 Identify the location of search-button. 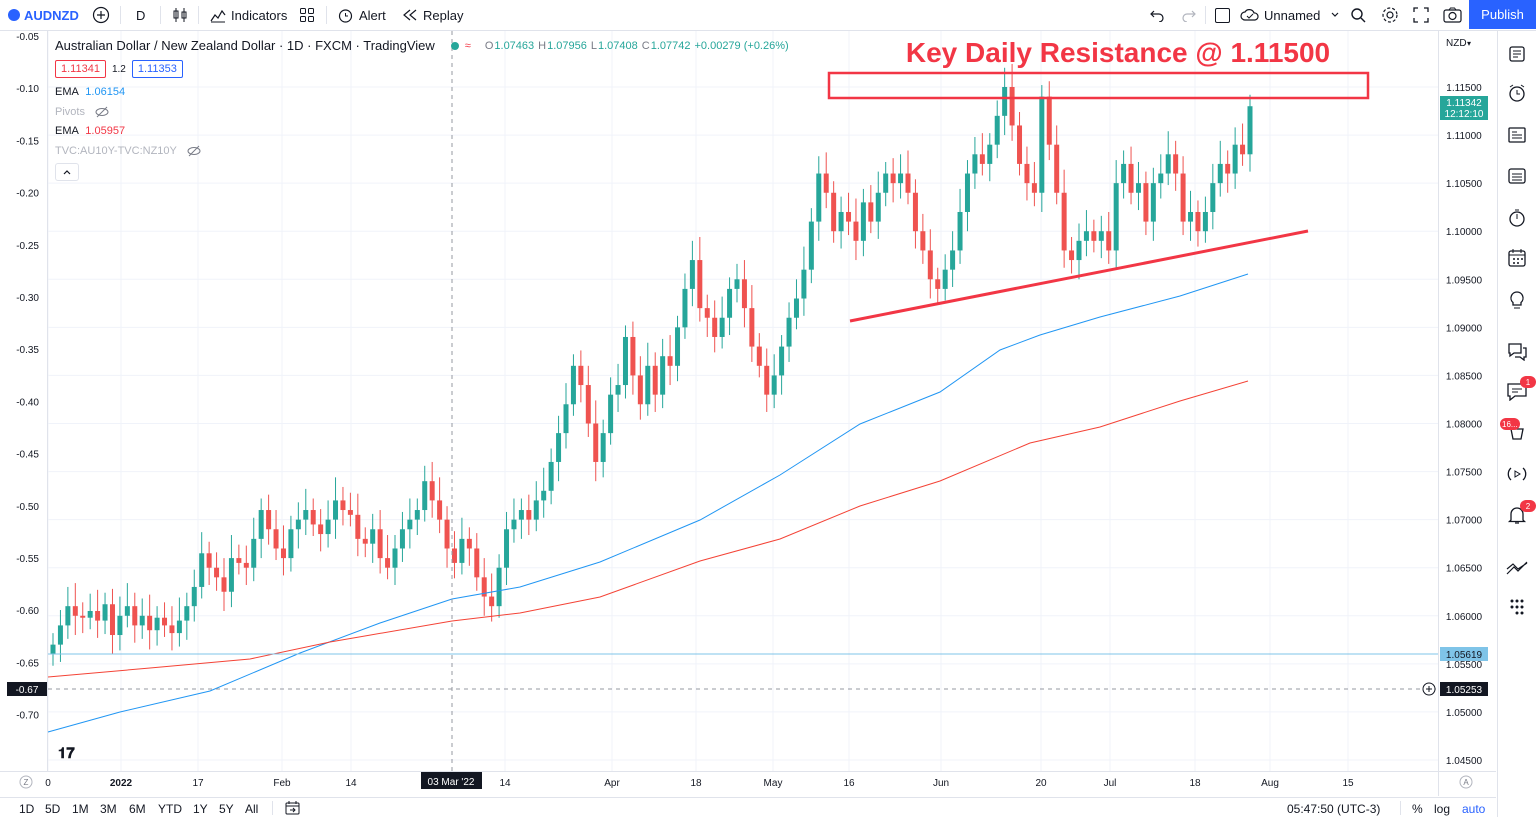
(1358, 15).